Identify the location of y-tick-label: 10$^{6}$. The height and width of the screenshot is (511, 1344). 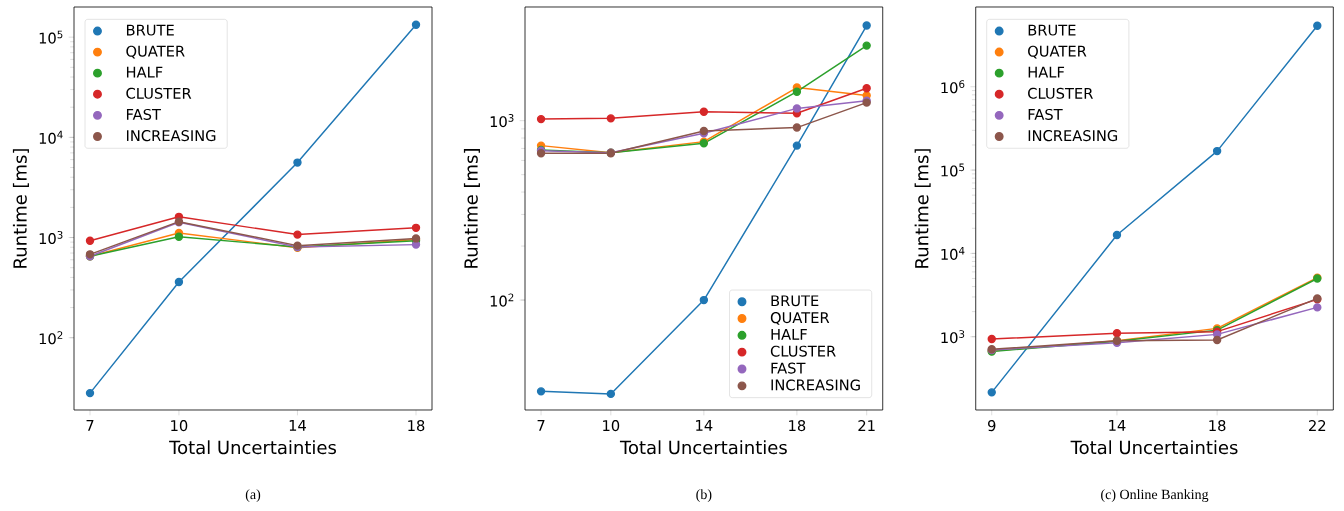
(953, 87).